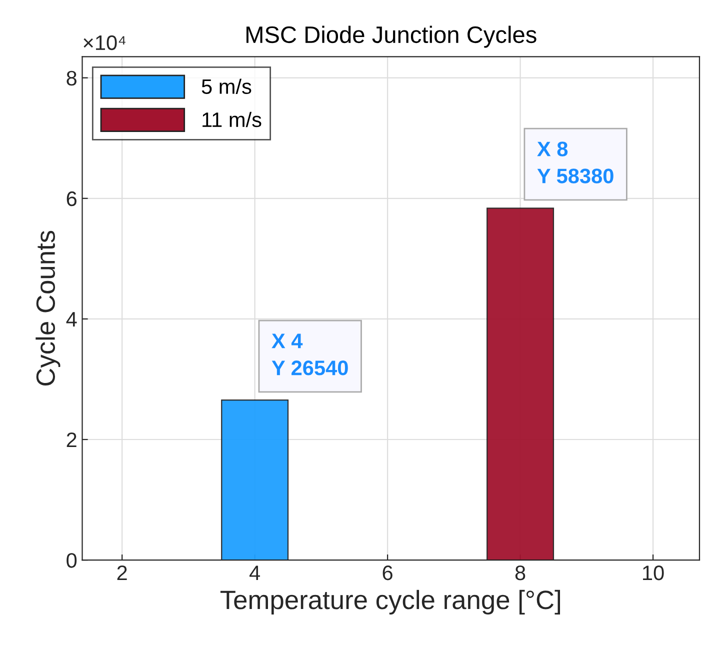 The width and height of the screenshot is (703, 652). What do you see at coordinates (122, 572) in the screenshot?
I see `x-tick-label: 2` at bounding box center [122, 572].